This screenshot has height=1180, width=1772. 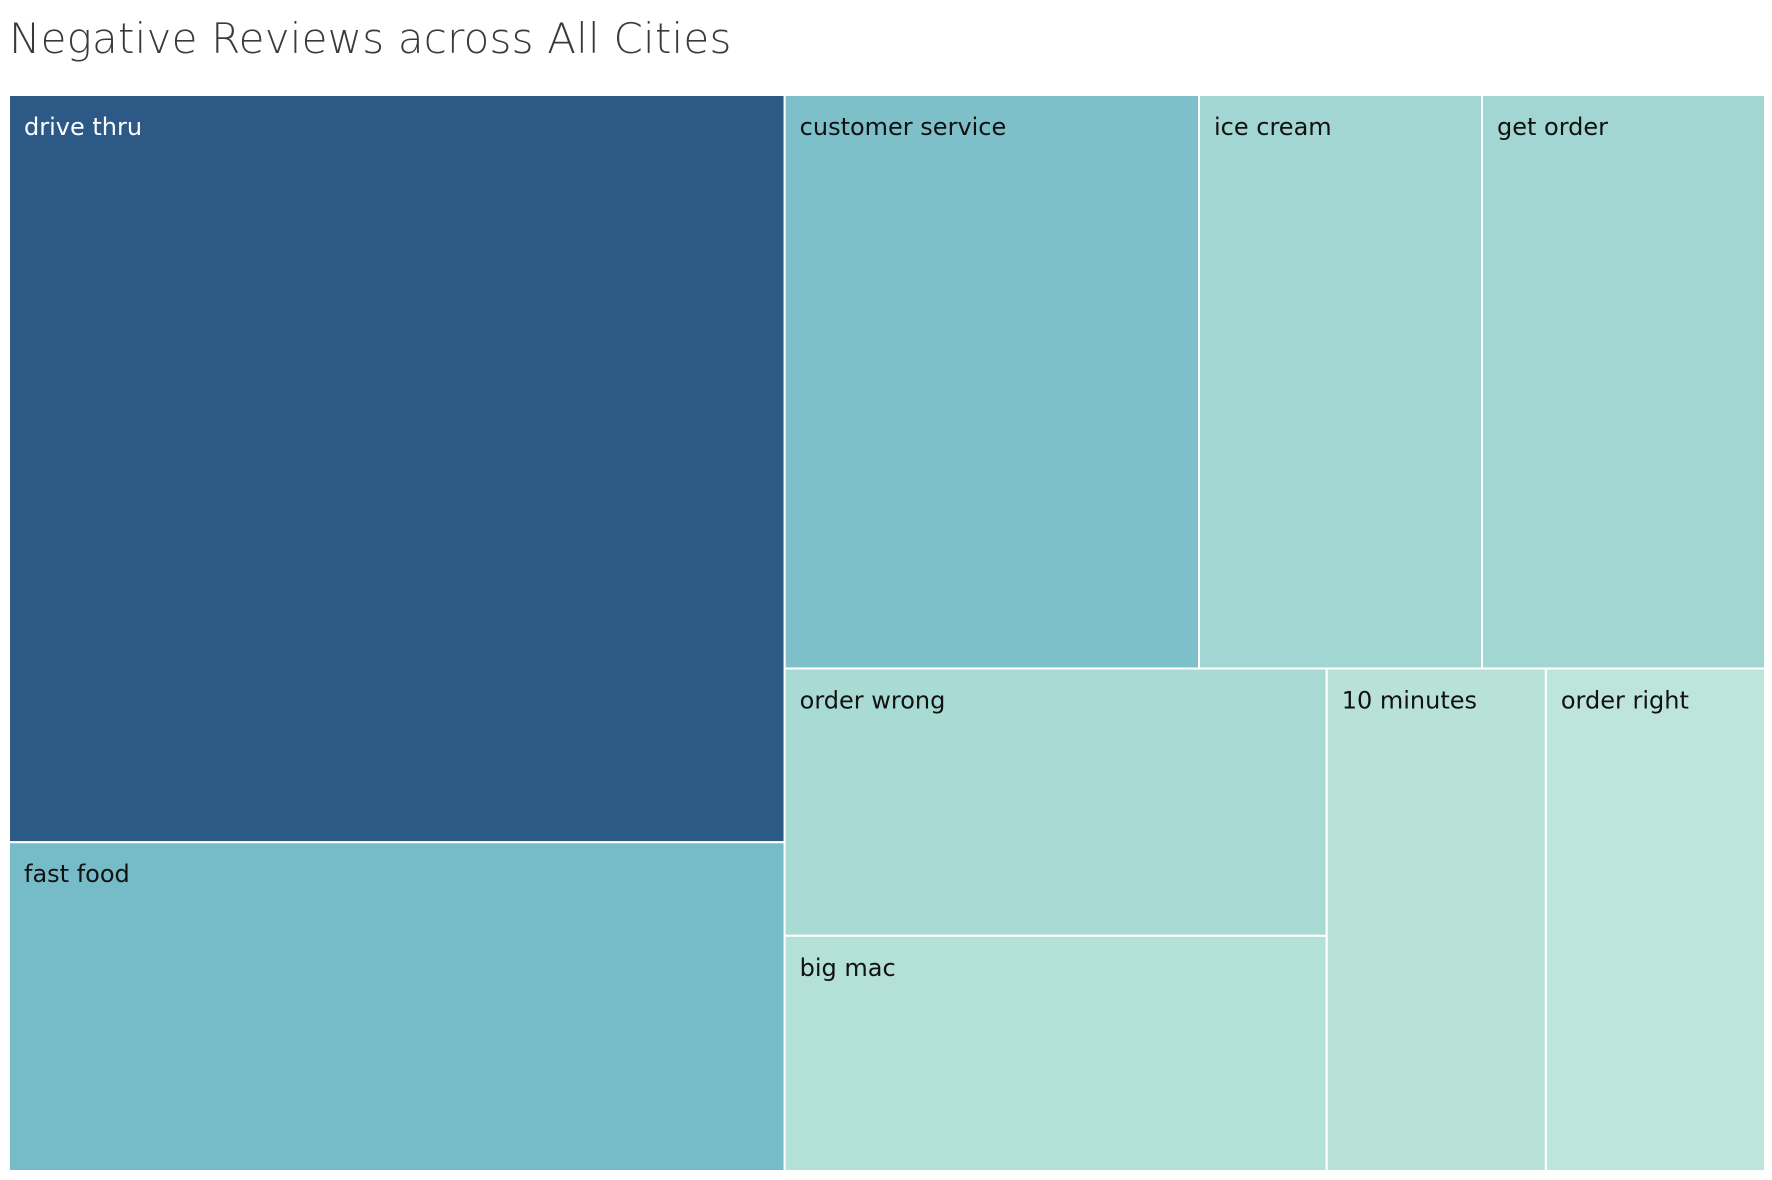 I want to click on tile-order-right: order right, so click(x=1654, y=919).